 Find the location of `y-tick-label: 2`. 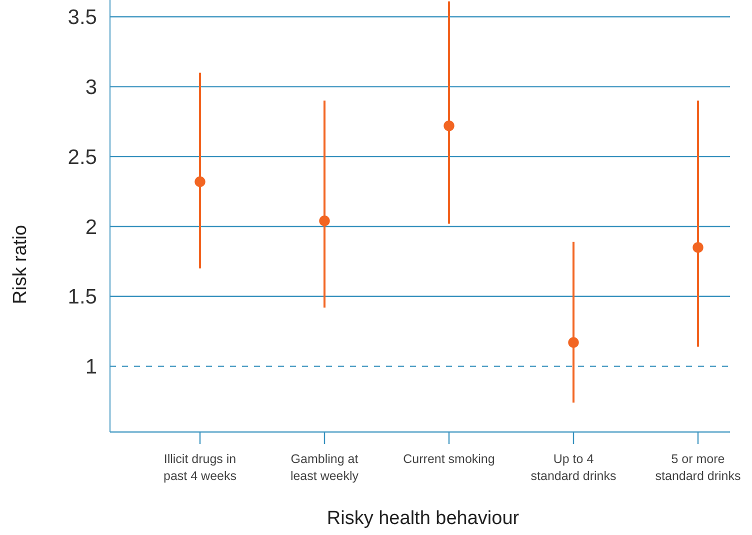

y-tick-label: 2 is located at coordinates (91, 227).